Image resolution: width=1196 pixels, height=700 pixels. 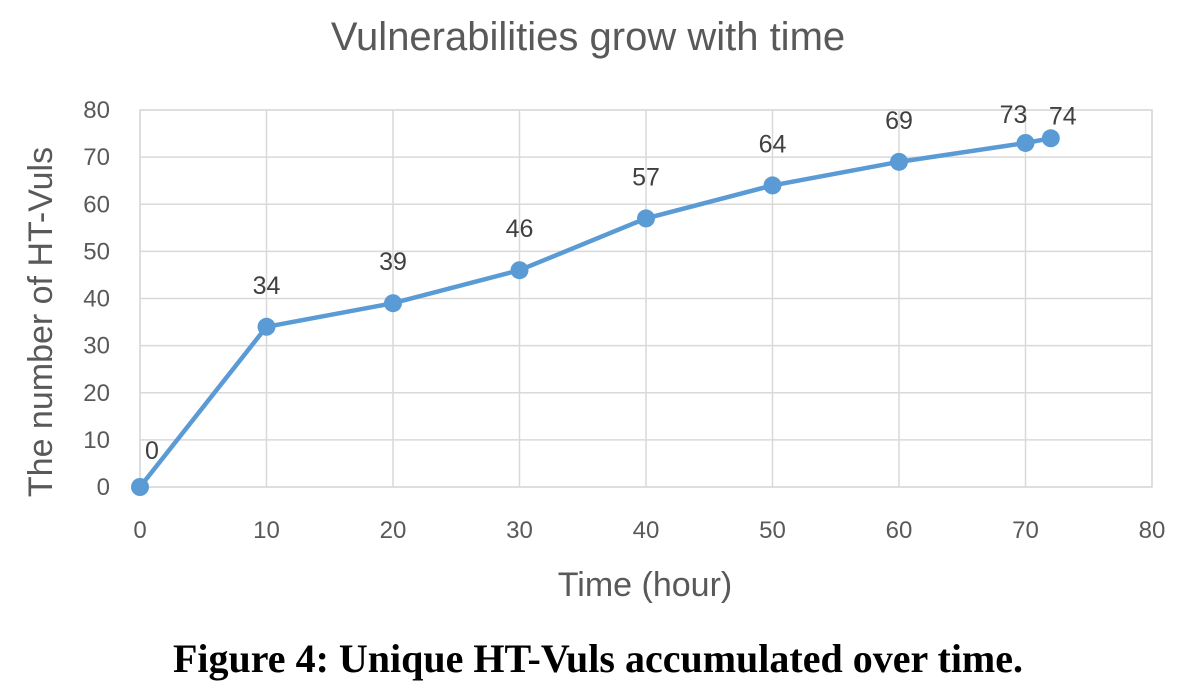 What do you see at coordinates (899, 121) in the screenshot?
I see `data-label: 69` at bounding box center [899, 121].